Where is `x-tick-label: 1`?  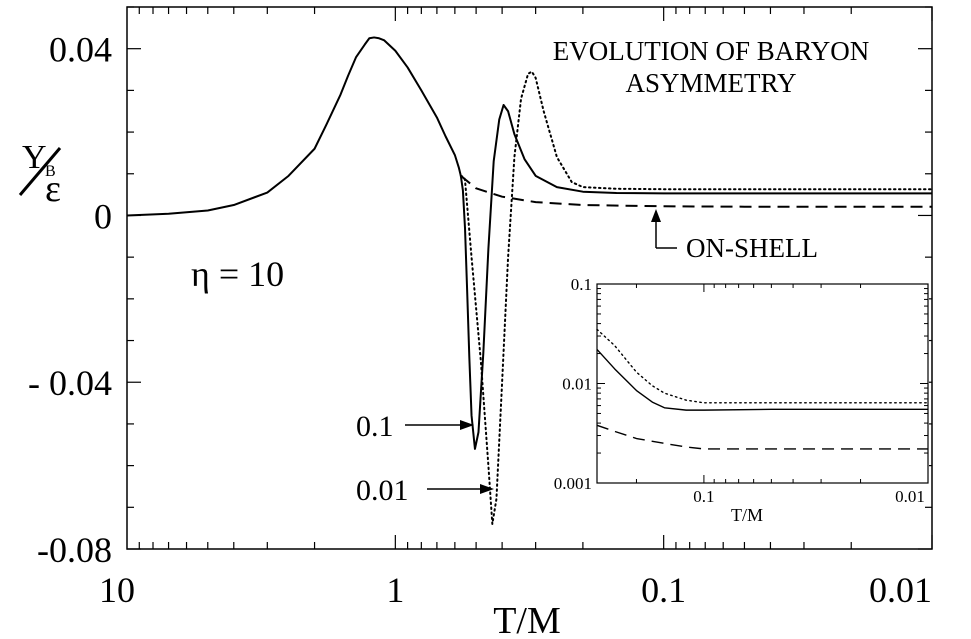 x-tick-label: 1 is located at coordinates (395, 590).